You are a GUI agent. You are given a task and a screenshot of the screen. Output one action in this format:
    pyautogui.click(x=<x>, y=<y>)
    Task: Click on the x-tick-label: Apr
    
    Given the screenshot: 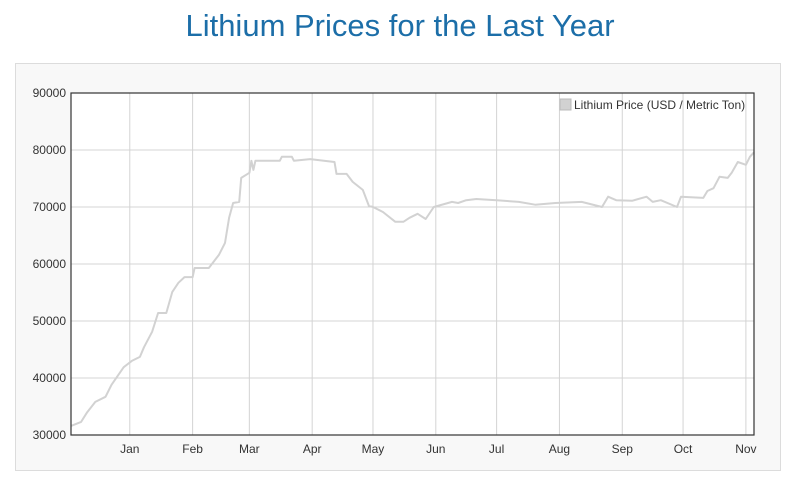 What is the action you would take?
    pyautogui.click(x=312, y=449)
    